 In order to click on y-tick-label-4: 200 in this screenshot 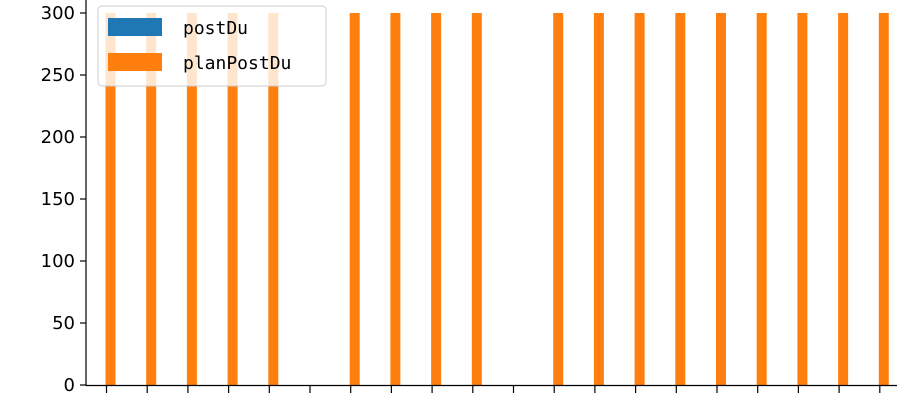, I will do `click(58, 137)`.